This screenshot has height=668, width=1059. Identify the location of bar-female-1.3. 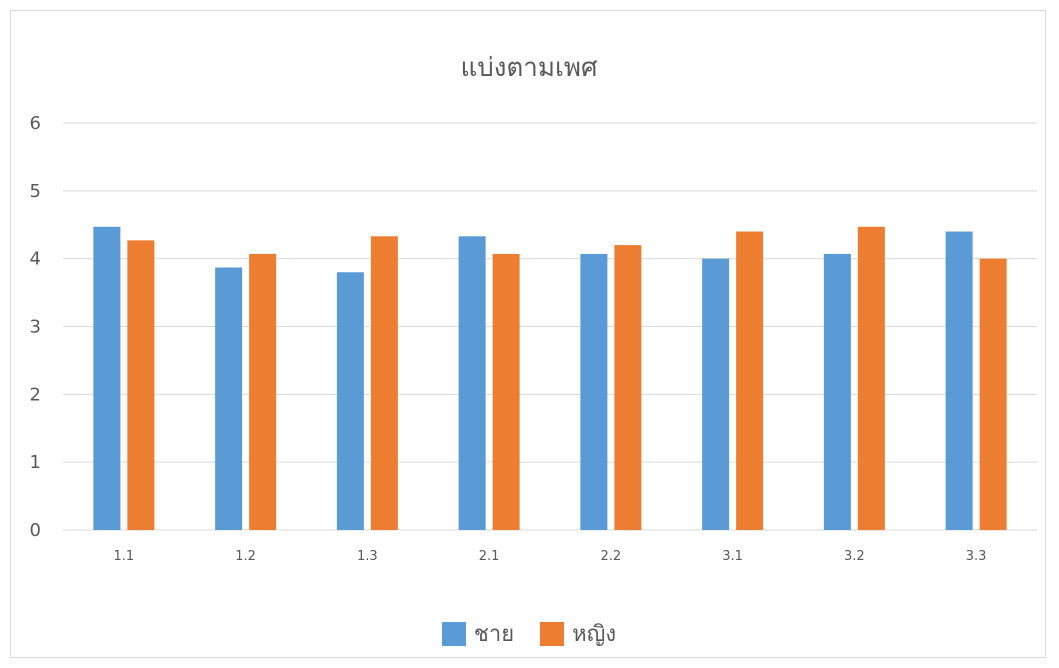
(384, 383).